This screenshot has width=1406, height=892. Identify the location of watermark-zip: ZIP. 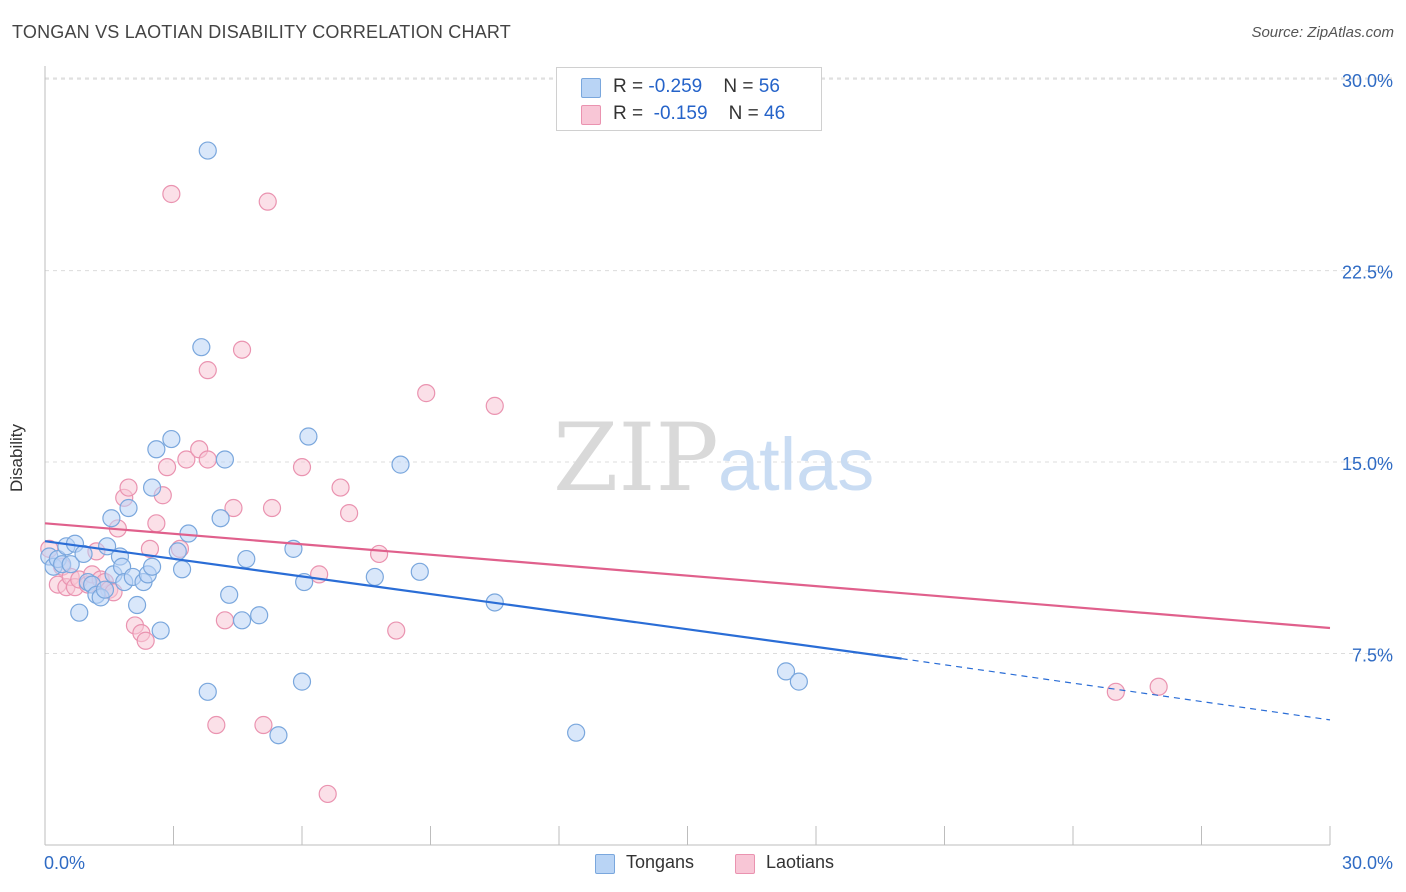
(636, 458).